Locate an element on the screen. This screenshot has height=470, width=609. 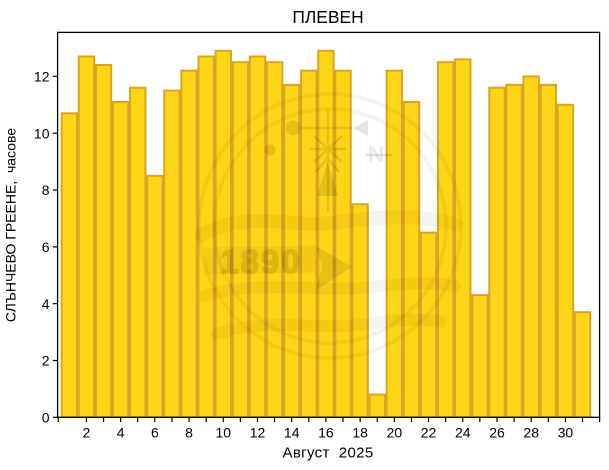
svg-text: 20 is located at coordinates (395, 433).